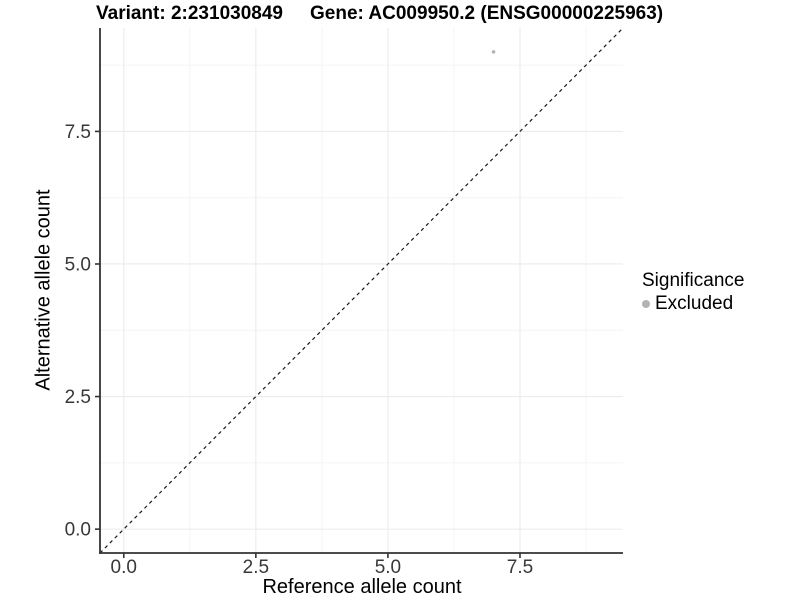 Image resolution: width=800 pixels, height=600 pixels. I want to click on x-axis-title: Reference allele count, so click(362, 587).